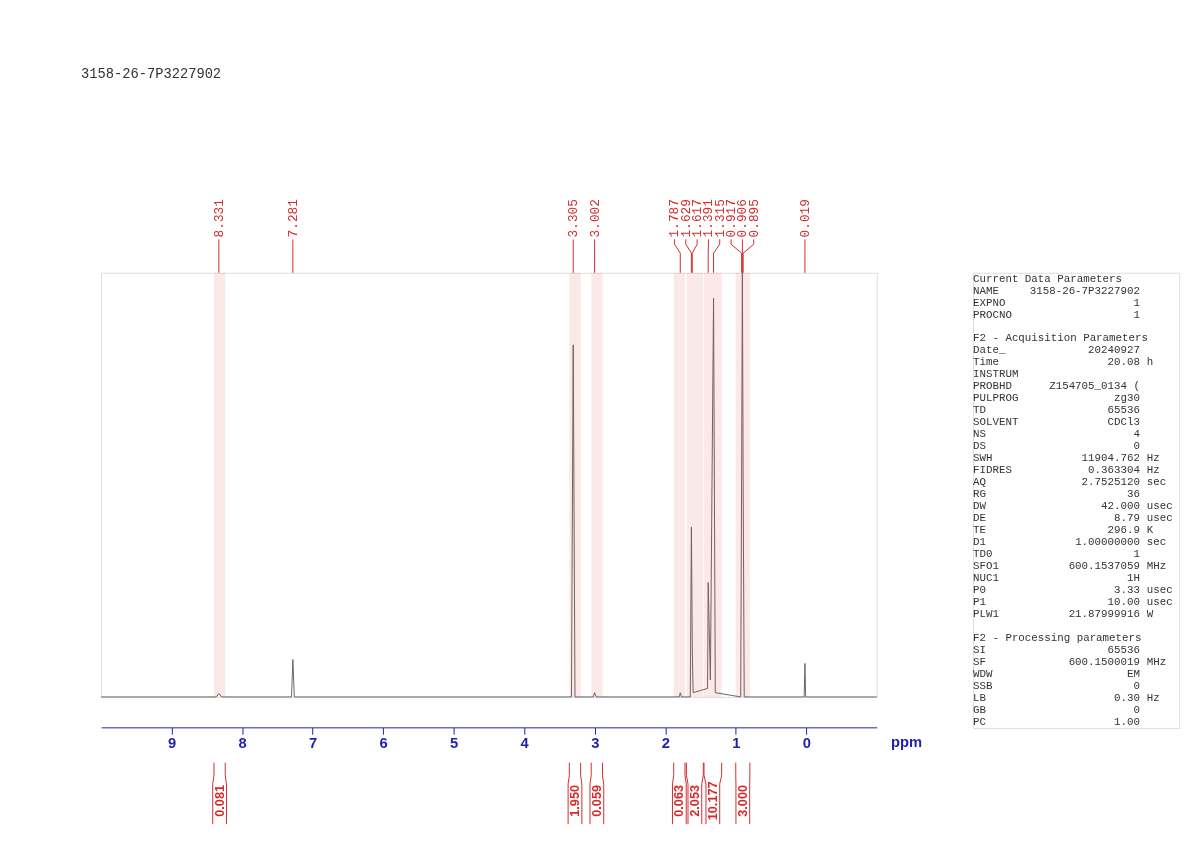 The image size is (1190, 842). What do you see at coordinates (742, 800) in the screenshot?
I see `band-label: 3.000` at bounding box center [742, 800].